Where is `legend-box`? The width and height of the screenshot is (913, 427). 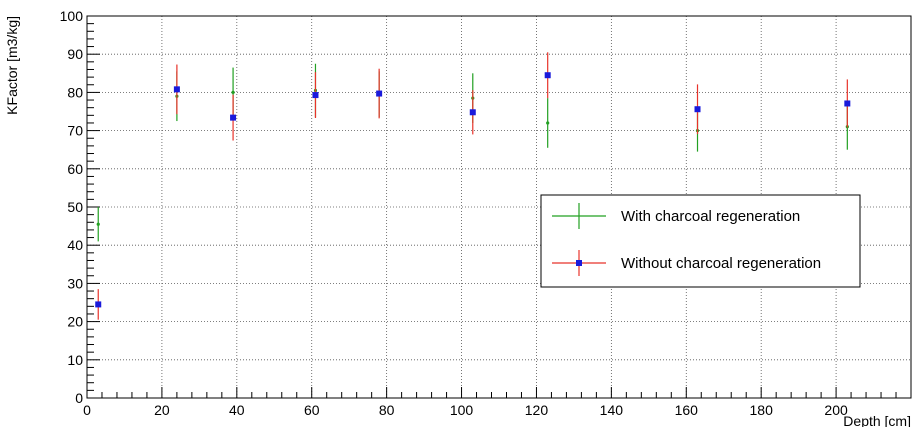
legend-box is located at coordinates (700, 241).